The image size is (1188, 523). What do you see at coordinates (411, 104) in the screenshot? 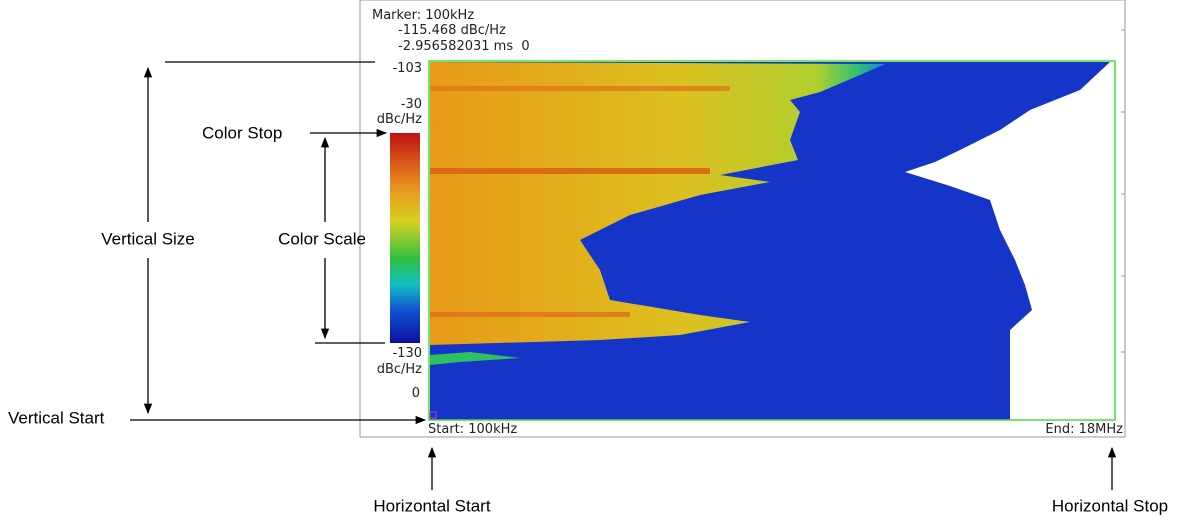
I see `color-stop-value: -30` at bounding box center [411, 104].